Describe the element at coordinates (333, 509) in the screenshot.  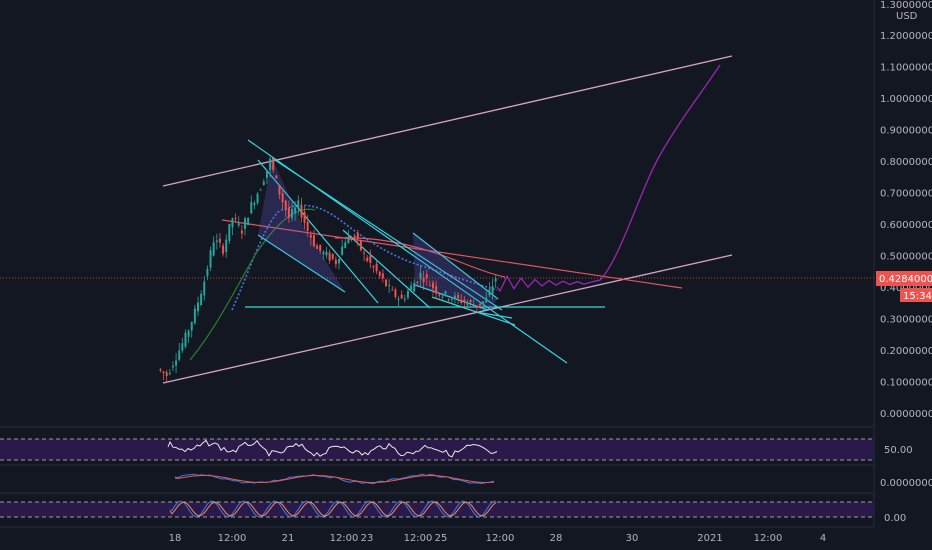
I see `stoch-k-line` at that location.